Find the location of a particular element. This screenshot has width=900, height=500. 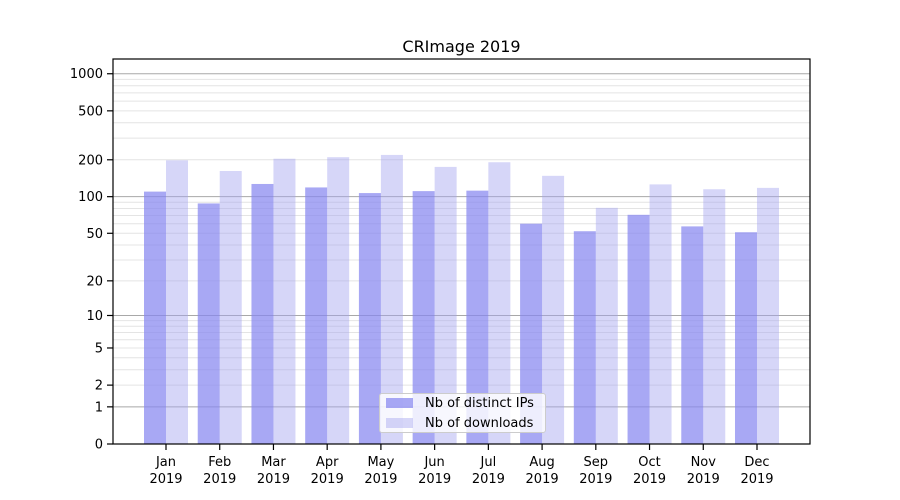

y-tick-label: 500 is located at coordinates (90, 111).